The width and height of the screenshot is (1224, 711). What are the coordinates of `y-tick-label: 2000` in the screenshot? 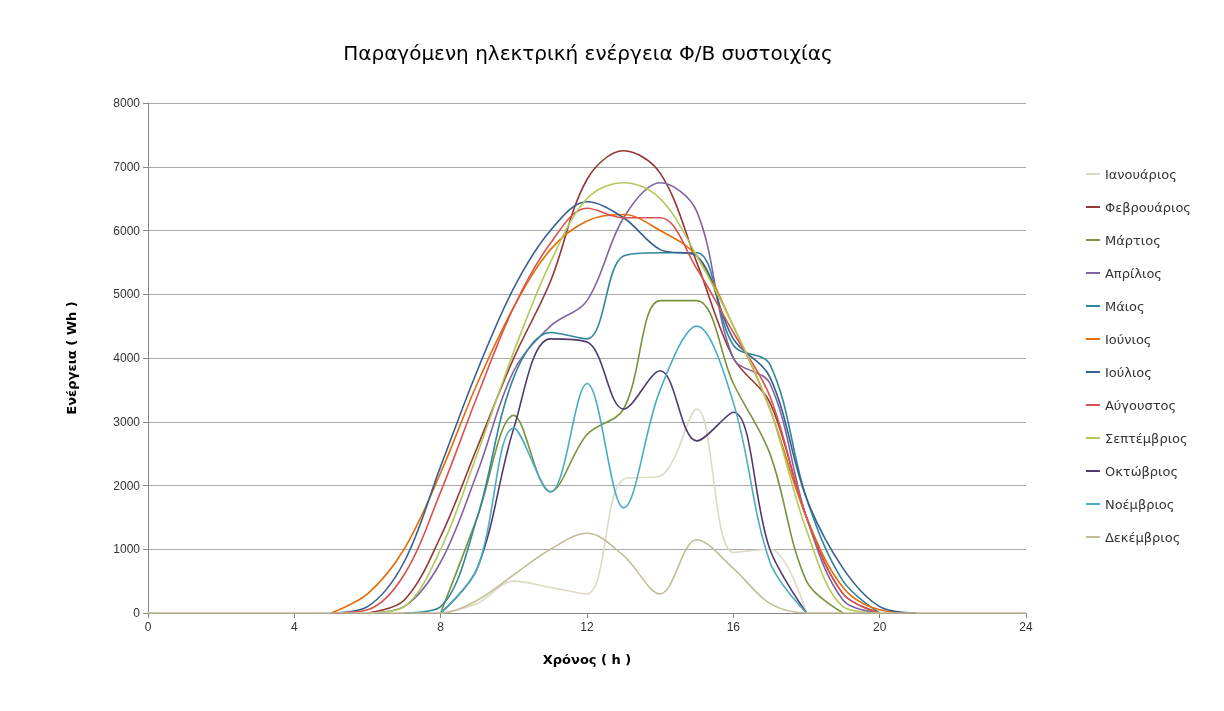 It's located at (127, 485).